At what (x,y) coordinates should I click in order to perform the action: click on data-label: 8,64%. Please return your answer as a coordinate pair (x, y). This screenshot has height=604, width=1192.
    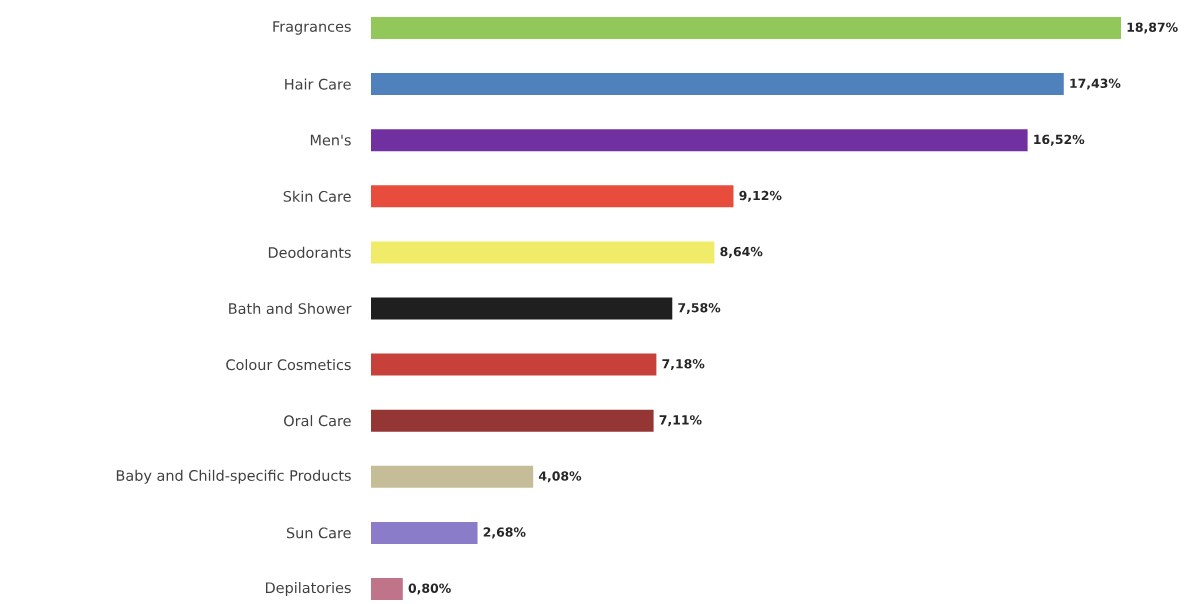
    Looking at the image, I should click on (741, 252).